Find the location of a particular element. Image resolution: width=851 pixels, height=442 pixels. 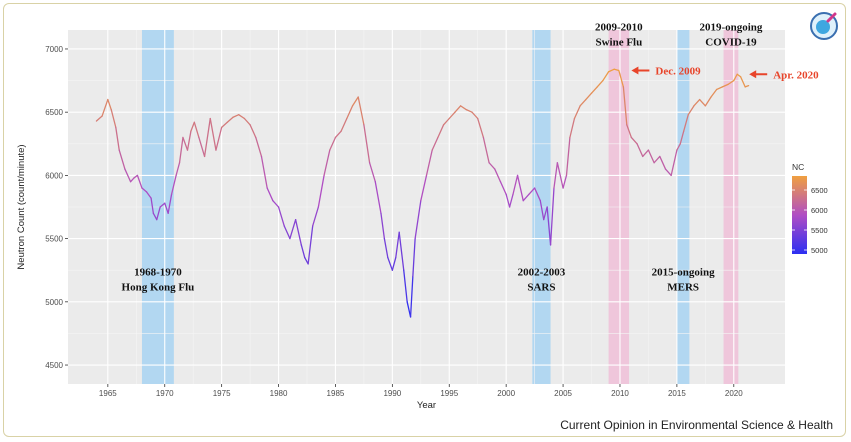

x-tick-label: 1995 is located at coordinates (449, 393).